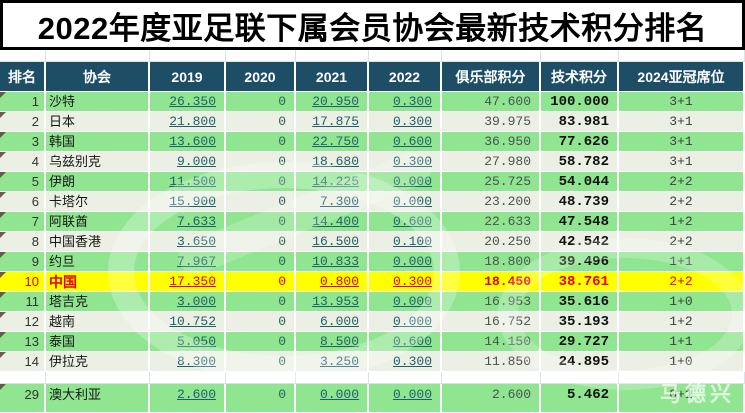 This screenshot has height=413, width=745. I want to click on cell-rank11-y2022: 0.000, so click(405, 302).